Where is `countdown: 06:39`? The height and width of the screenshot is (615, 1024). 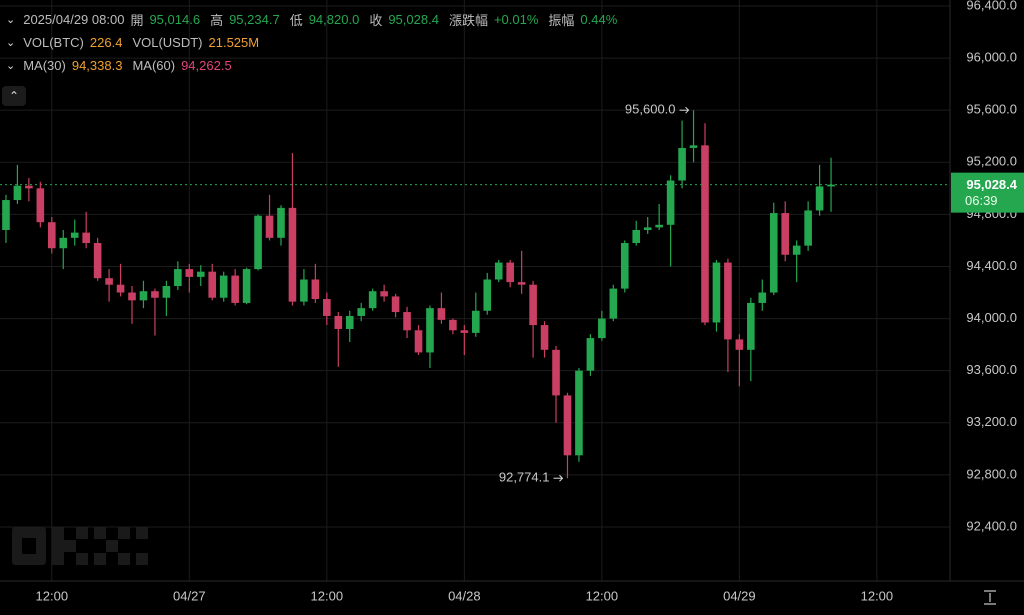 countdown: 06:39 is located at coordinates (981, 200).